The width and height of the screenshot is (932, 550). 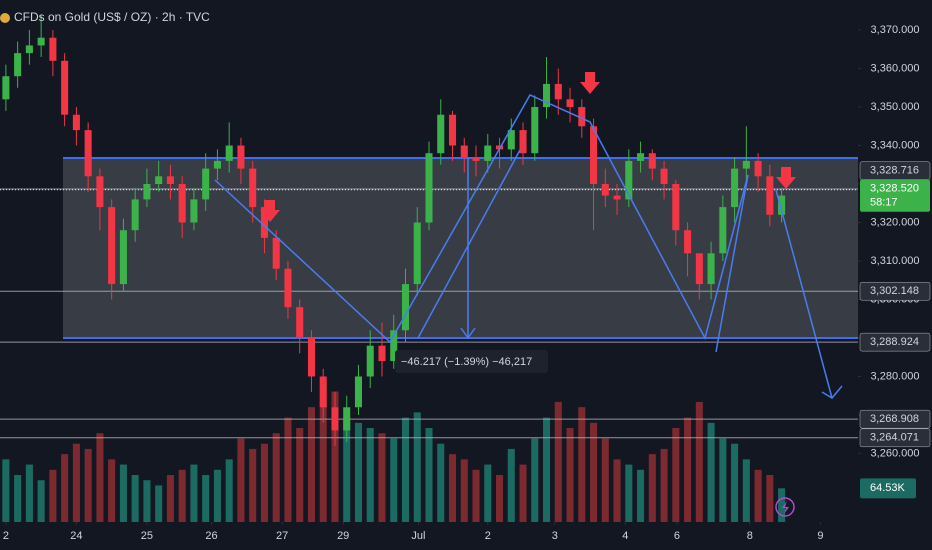 I want to click on countdown: 58:17, so click(x=884, y=203).